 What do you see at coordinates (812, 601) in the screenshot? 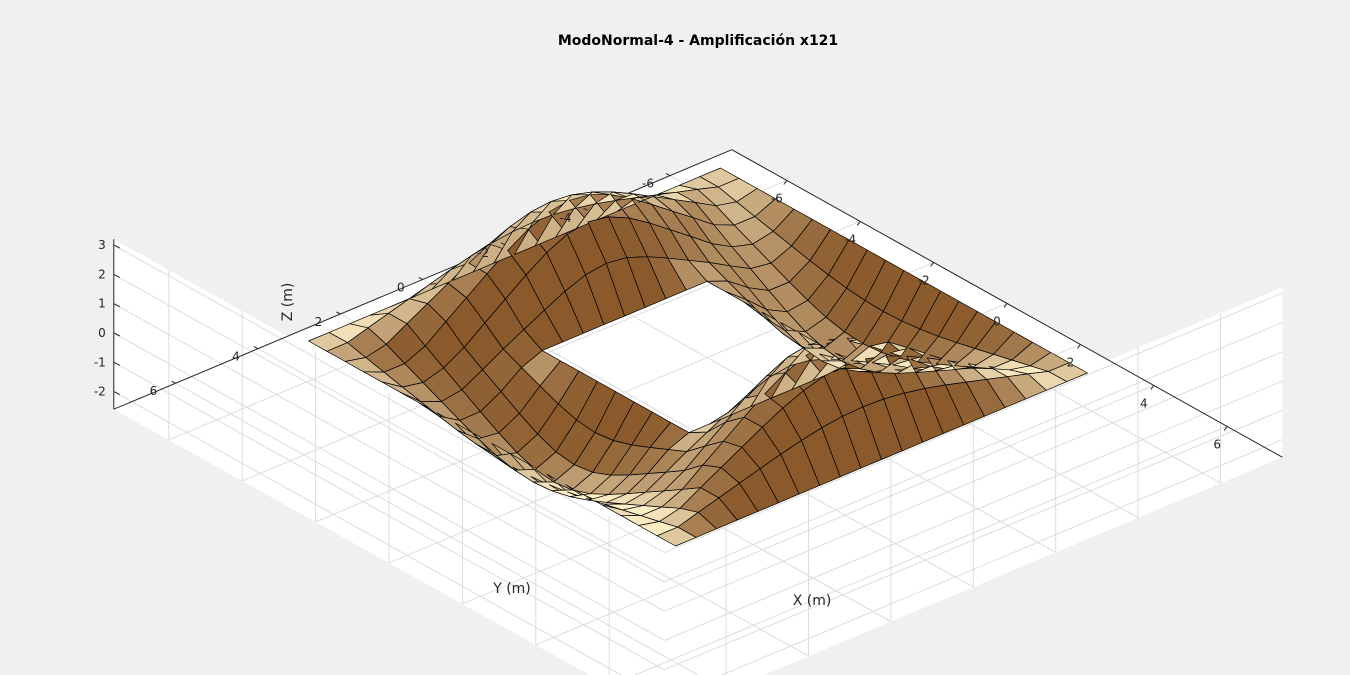
I see `x-axis-label: X (m)` at bounding box center [812, 601].